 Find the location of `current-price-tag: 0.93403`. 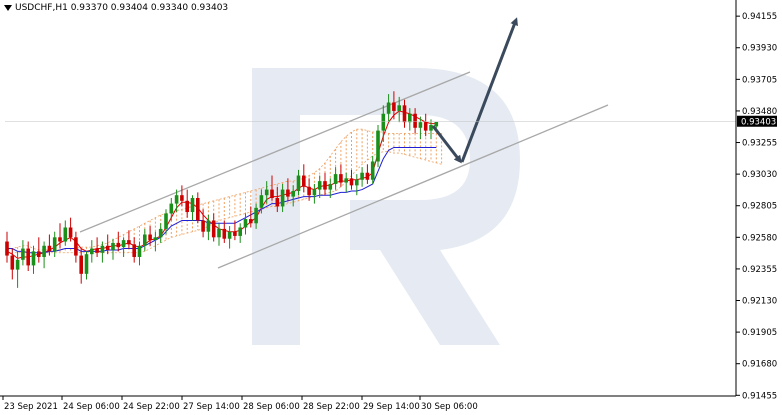

current-price-tag: 0.93403 is located at coordinates (757, 121).